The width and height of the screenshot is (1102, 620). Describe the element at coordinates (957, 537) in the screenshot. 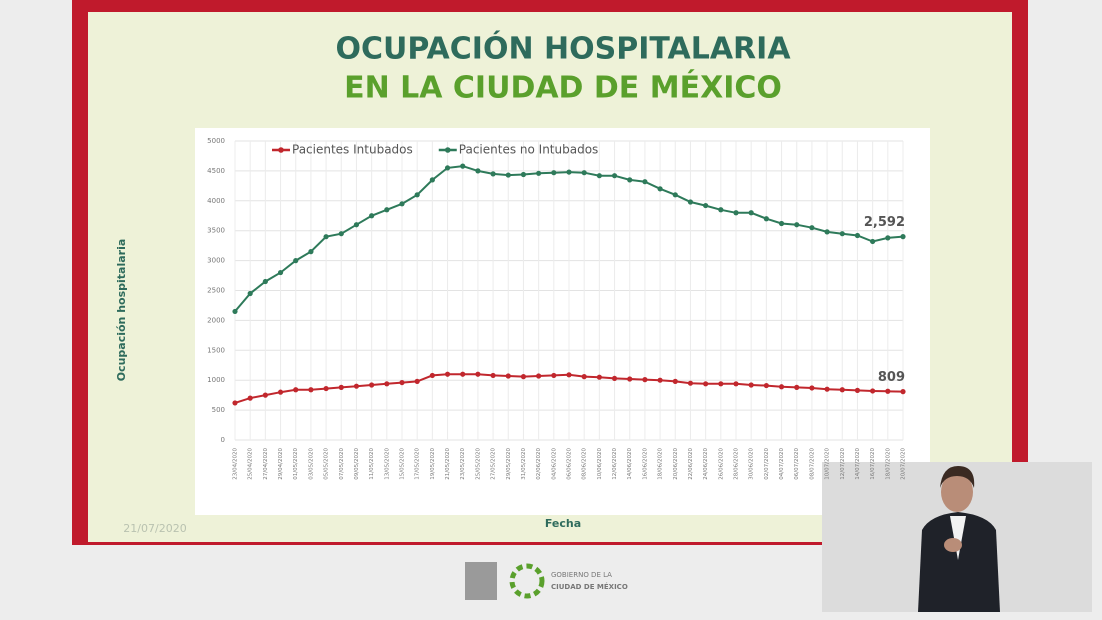

I see `interpreter-video` at that location.